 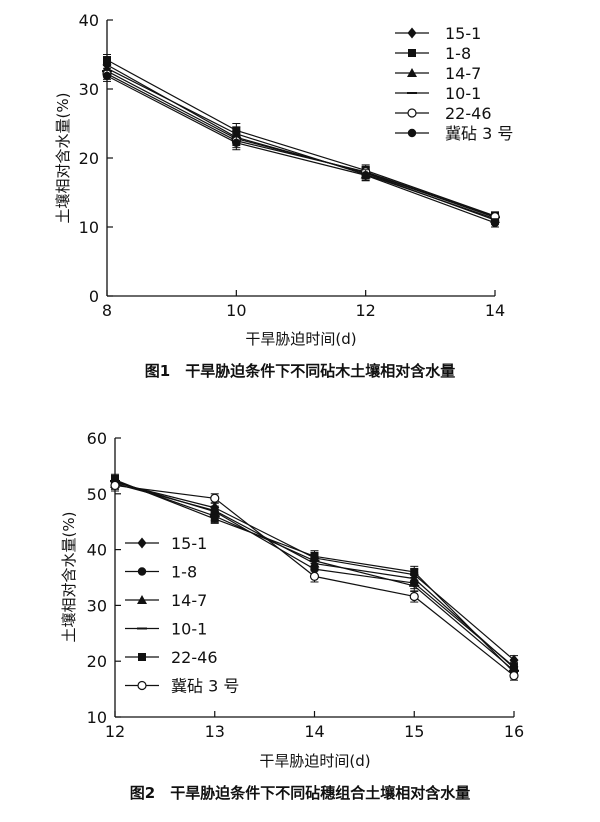 What do you see at coordinates (94, 296) in the screenshot?
I see `y-tick-label: 0` at bounding box center [94, 296].